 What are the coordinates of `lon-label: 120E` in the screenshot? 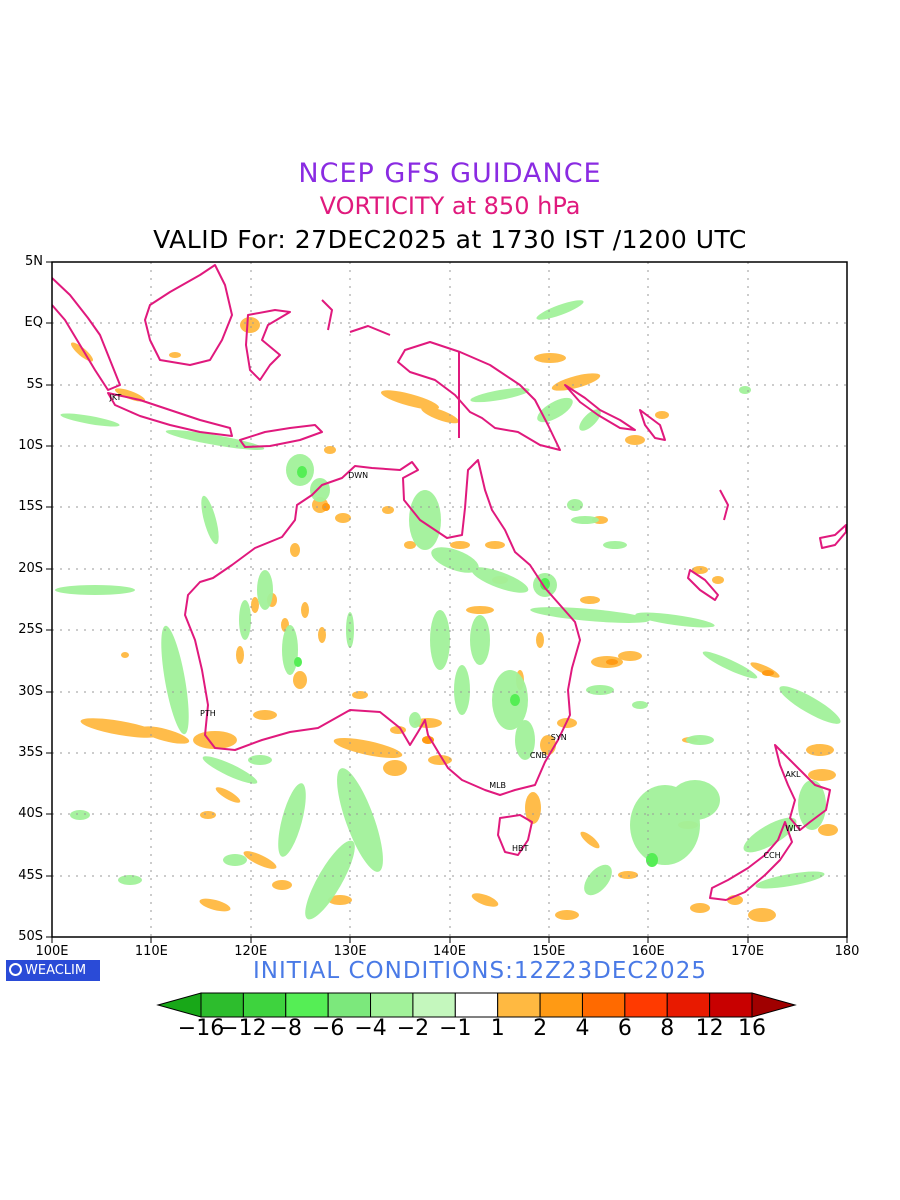 It's located at (251, 951).